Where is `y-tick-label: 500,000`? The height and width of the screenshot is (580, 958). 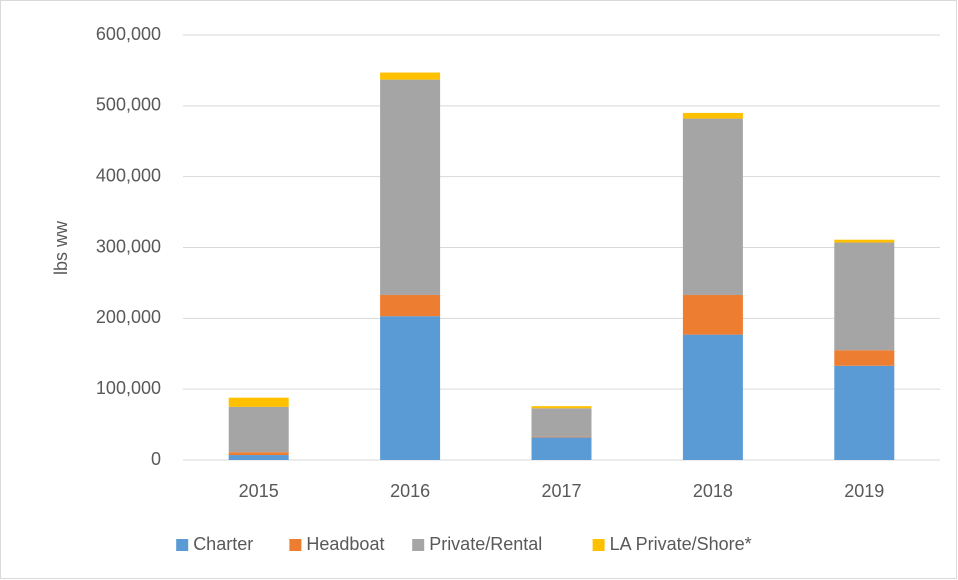
y-tick-label: 500,000 is located at coordinates (128, 105).